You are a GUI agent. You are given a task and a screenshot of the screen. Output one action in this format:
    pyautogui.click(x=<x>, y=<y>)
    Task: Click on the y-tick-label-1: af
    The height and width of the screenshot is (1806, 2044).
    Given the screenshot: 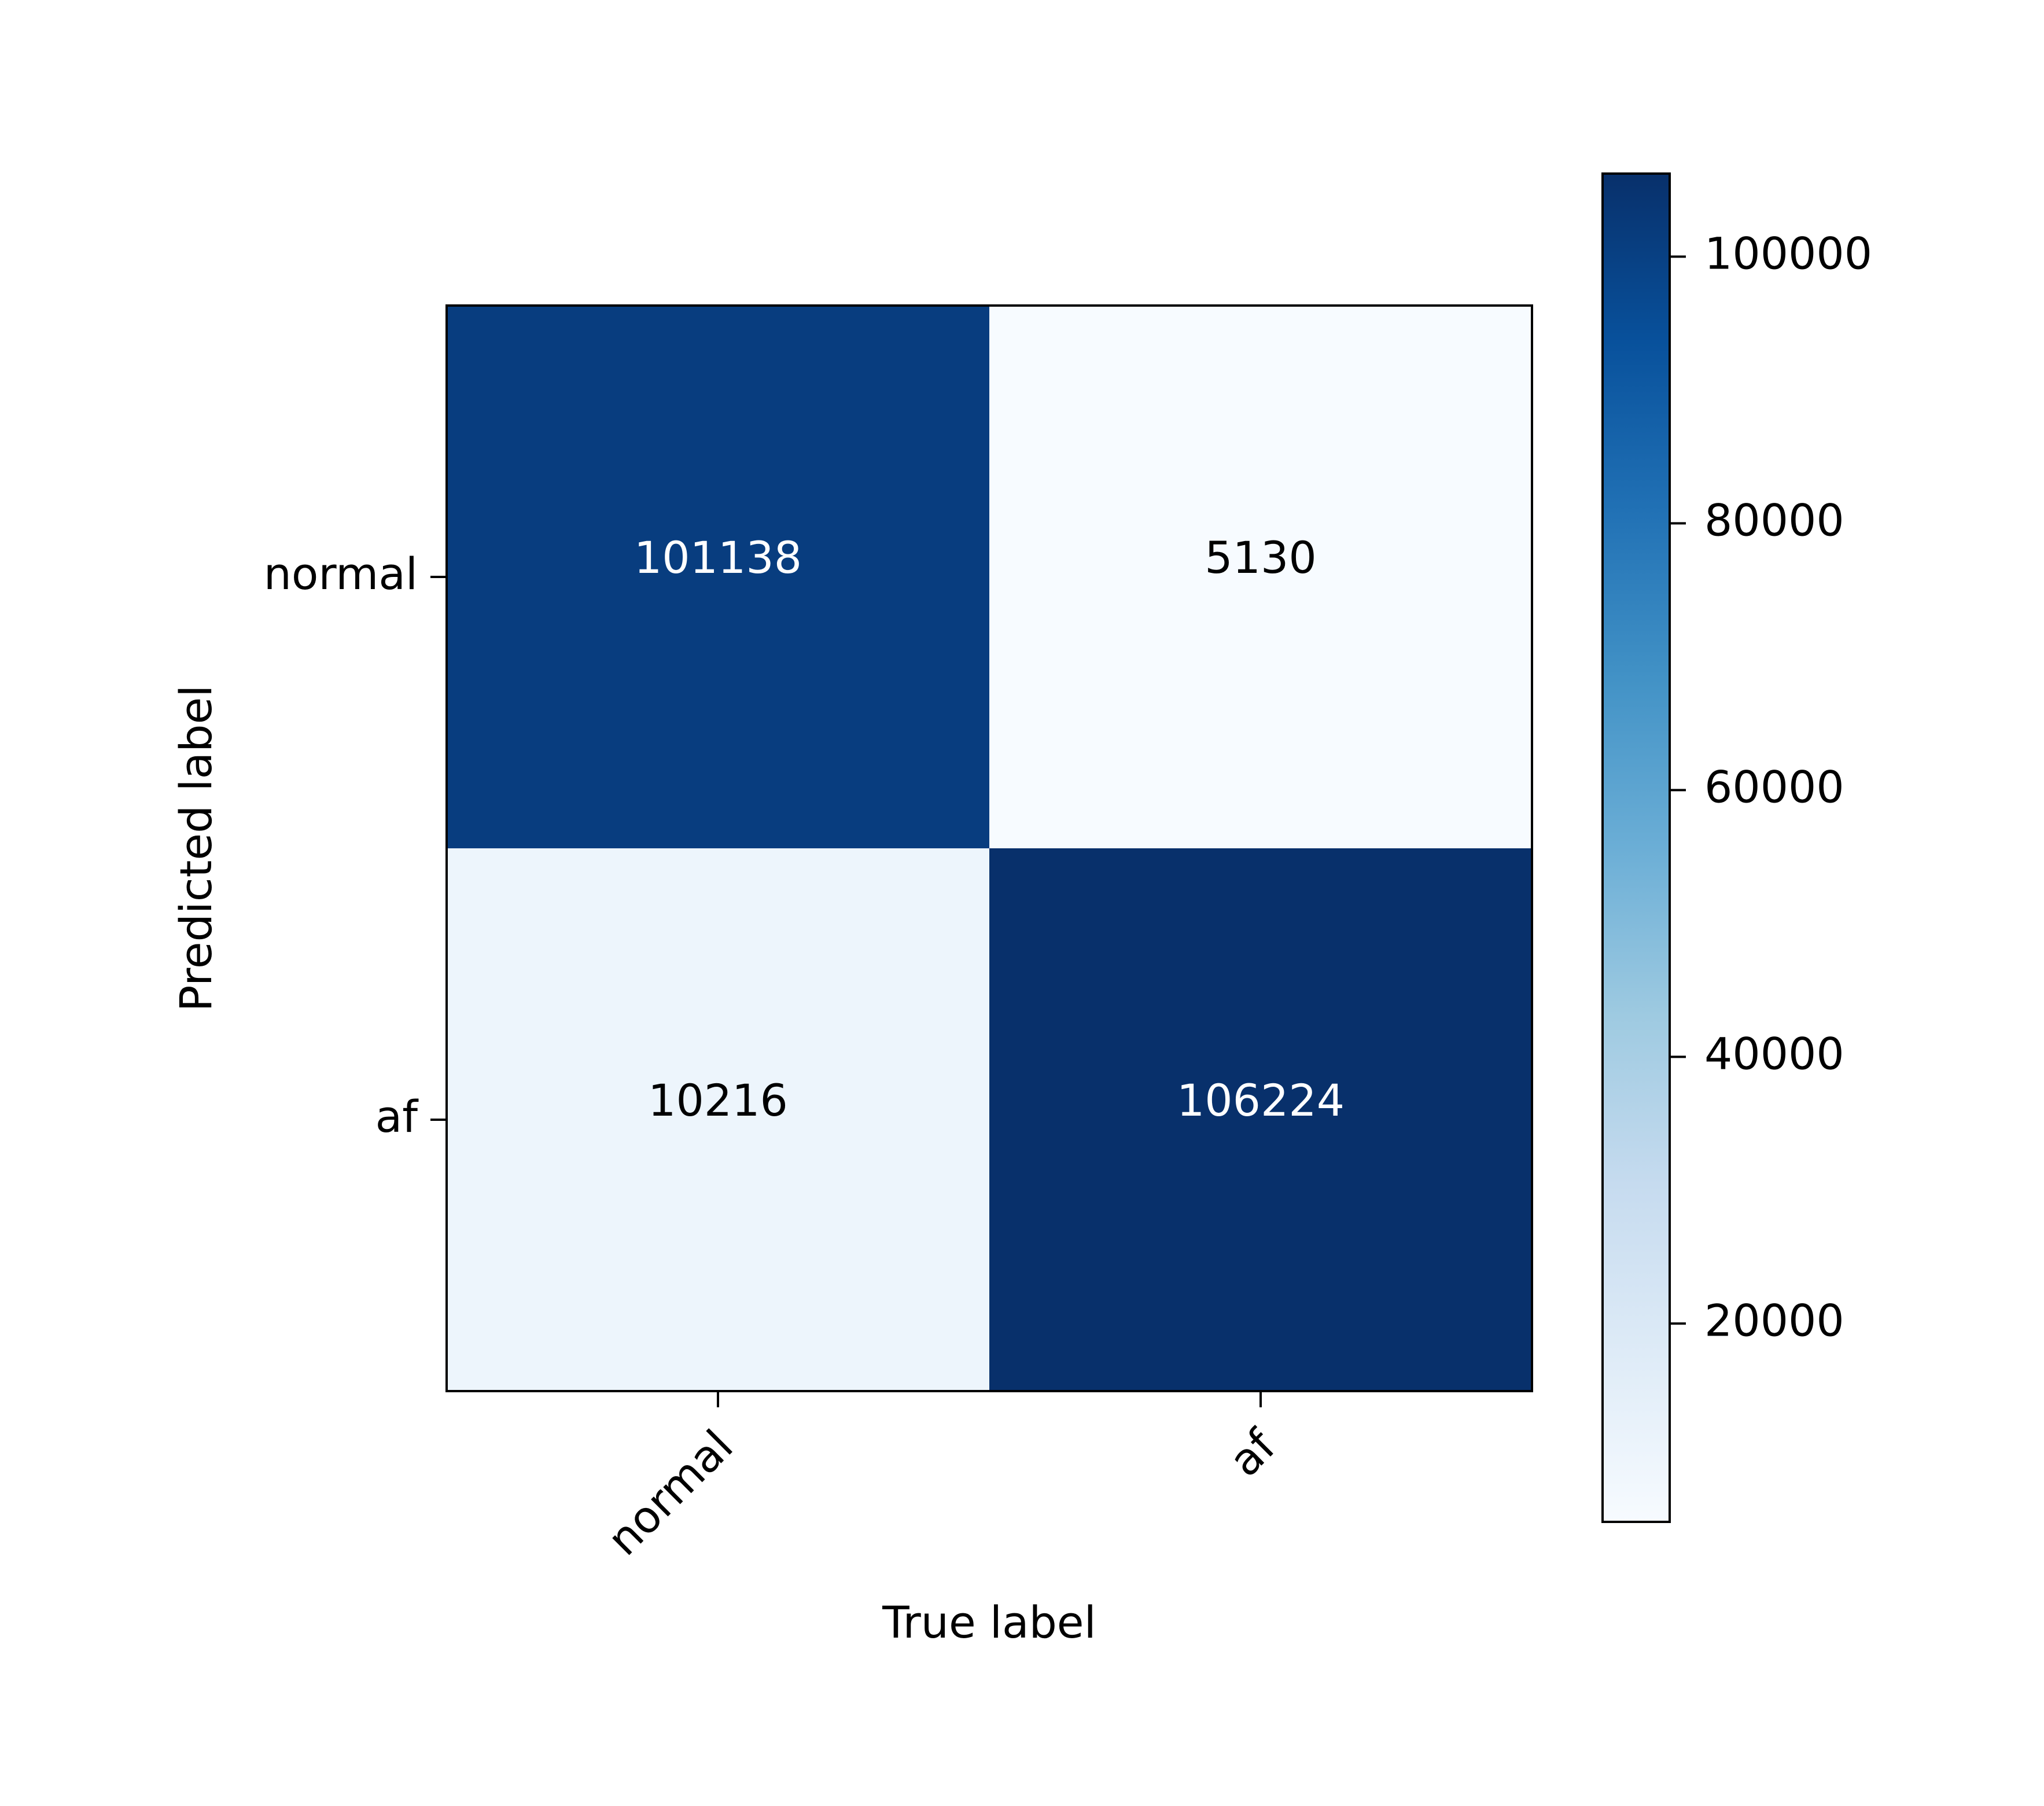 What is the action you would take?
    pyautogui.click(x=397, y=1116)
    